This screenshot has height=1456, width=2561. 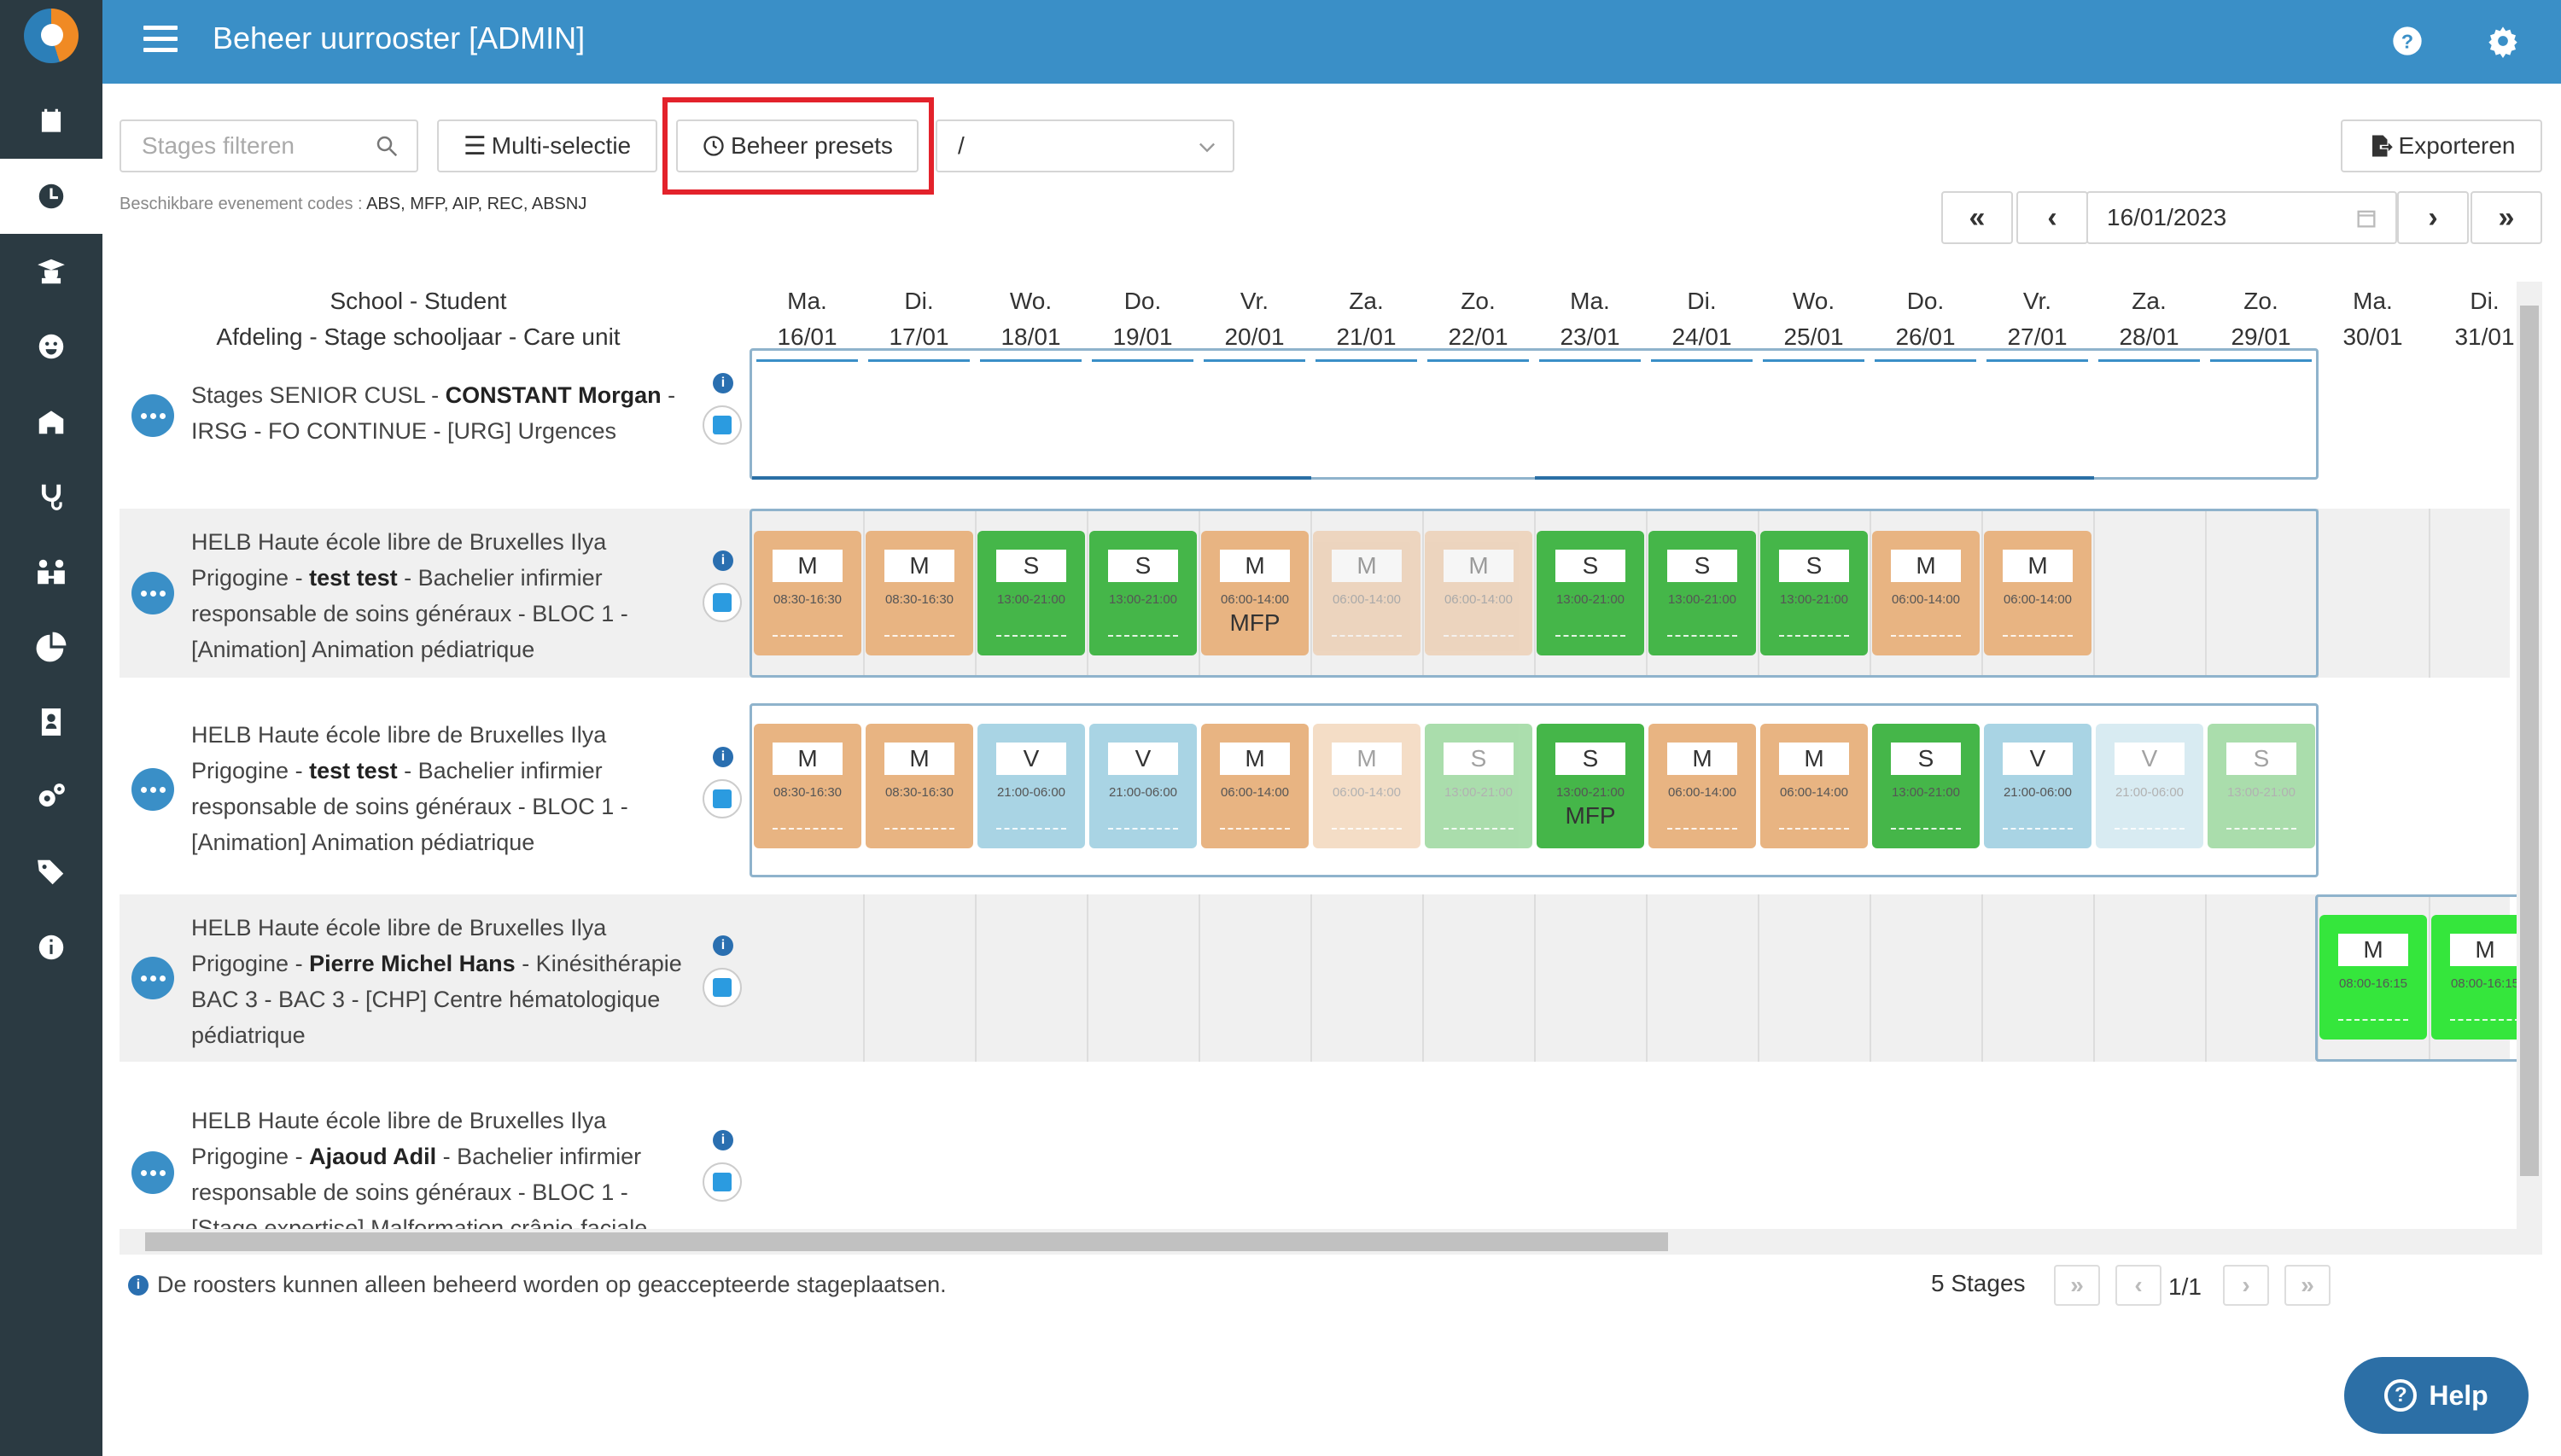 What do you see at coordinates (218, 145) in the screenshot?
I see `search-placeholder: Stages filteren` at bounding box center [218, 145].